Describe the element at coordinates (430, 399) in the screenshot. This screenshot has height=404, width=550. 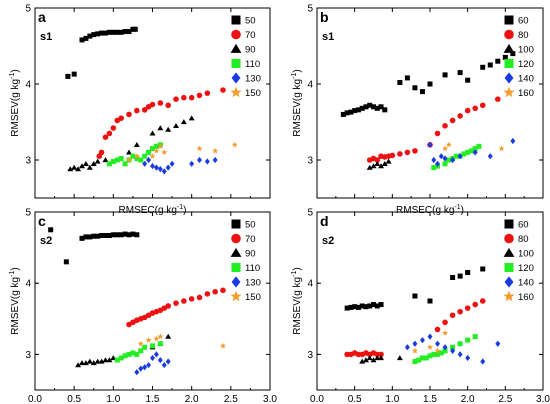
I see `x-tick-label: 1.5` at that location.